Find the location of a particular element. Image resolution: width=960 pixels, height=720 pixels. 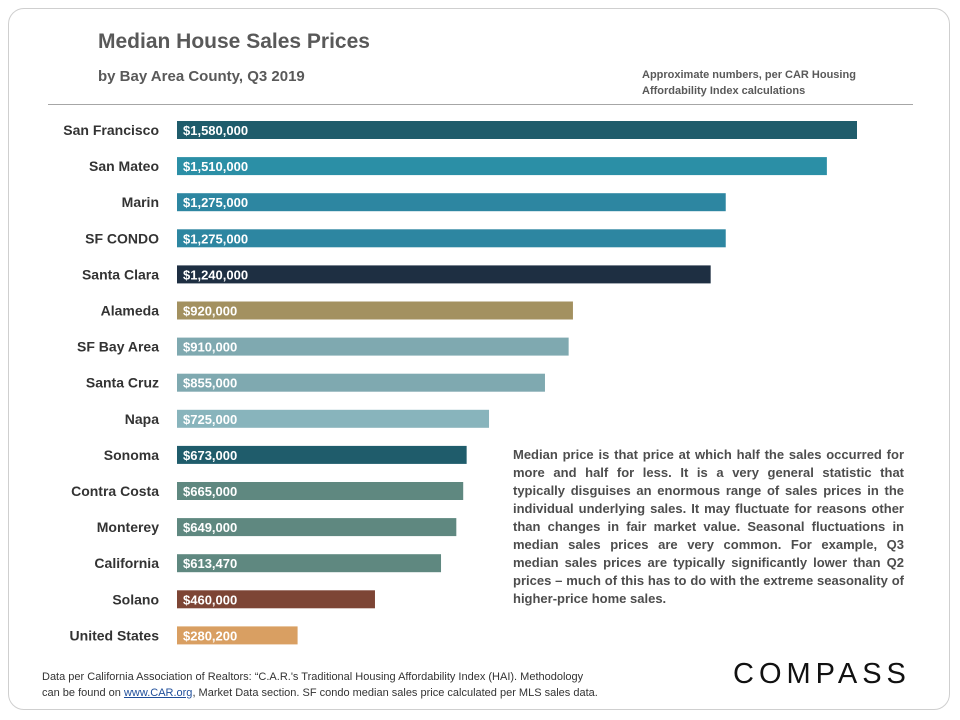

category-label-sf-bay-area: SF Bay Area is located at coordinates (118, 347).